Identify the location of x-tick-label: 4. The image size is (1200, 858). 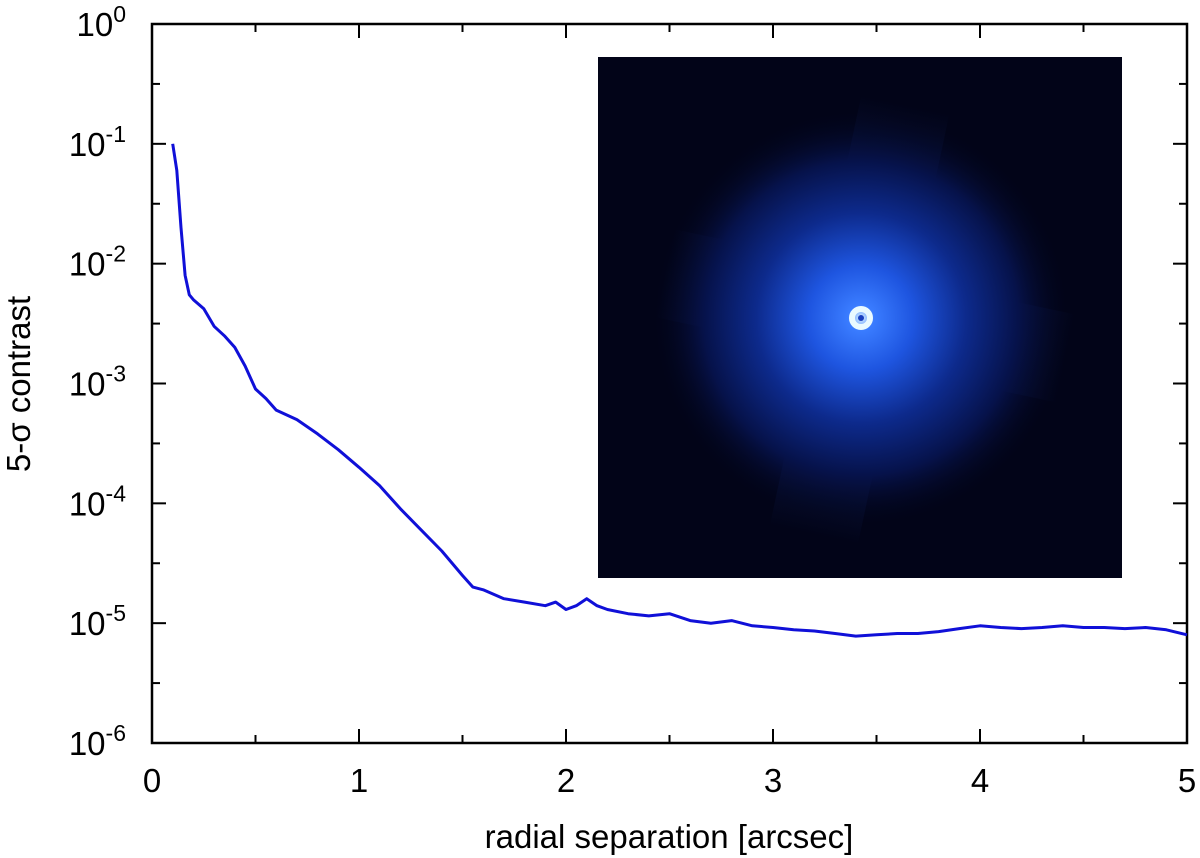
(980, 780).